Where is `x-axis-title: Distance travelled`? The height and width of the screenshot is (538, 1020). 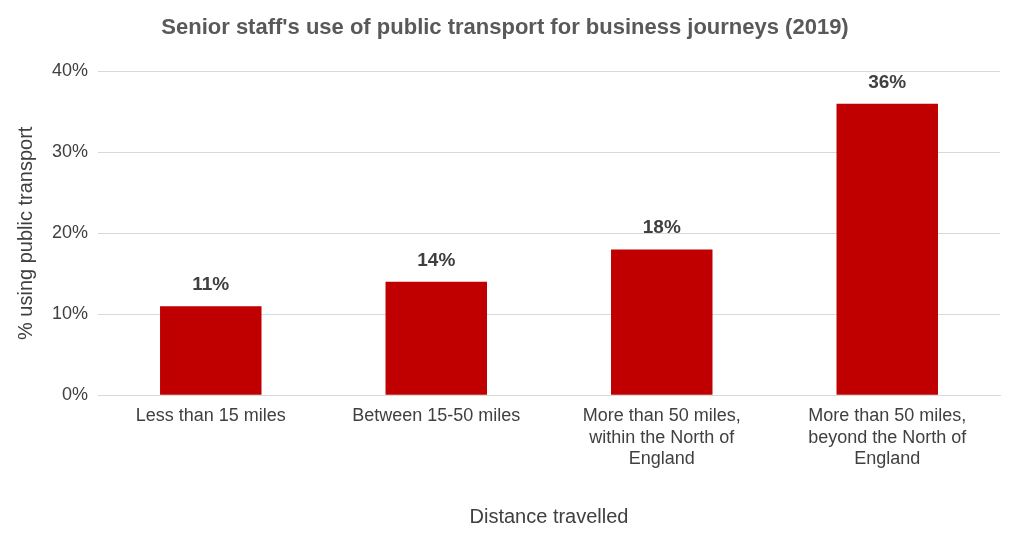
x-axis-title: Distance travelled is located at coordinates (549, 515).